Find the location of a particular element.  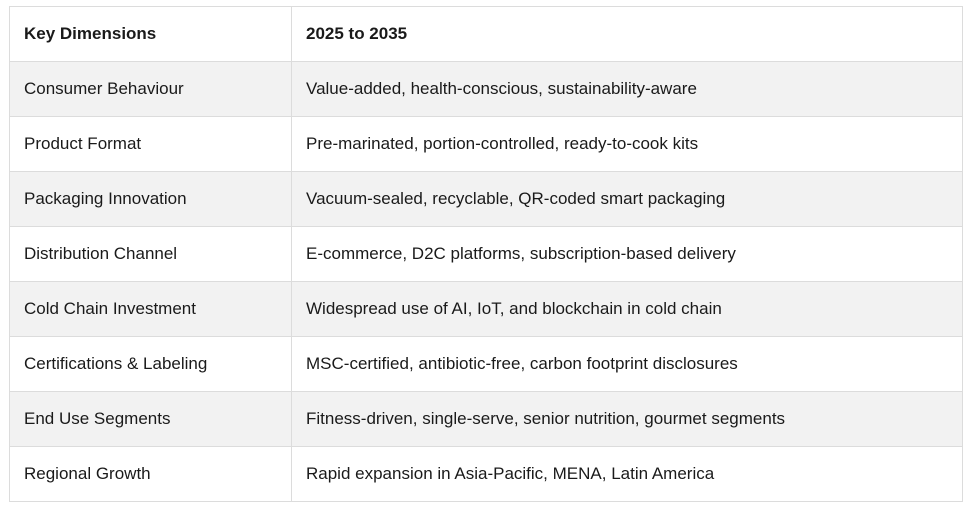

header-key-dimensions: Key Dimensions is located at coordinates (150, 34).